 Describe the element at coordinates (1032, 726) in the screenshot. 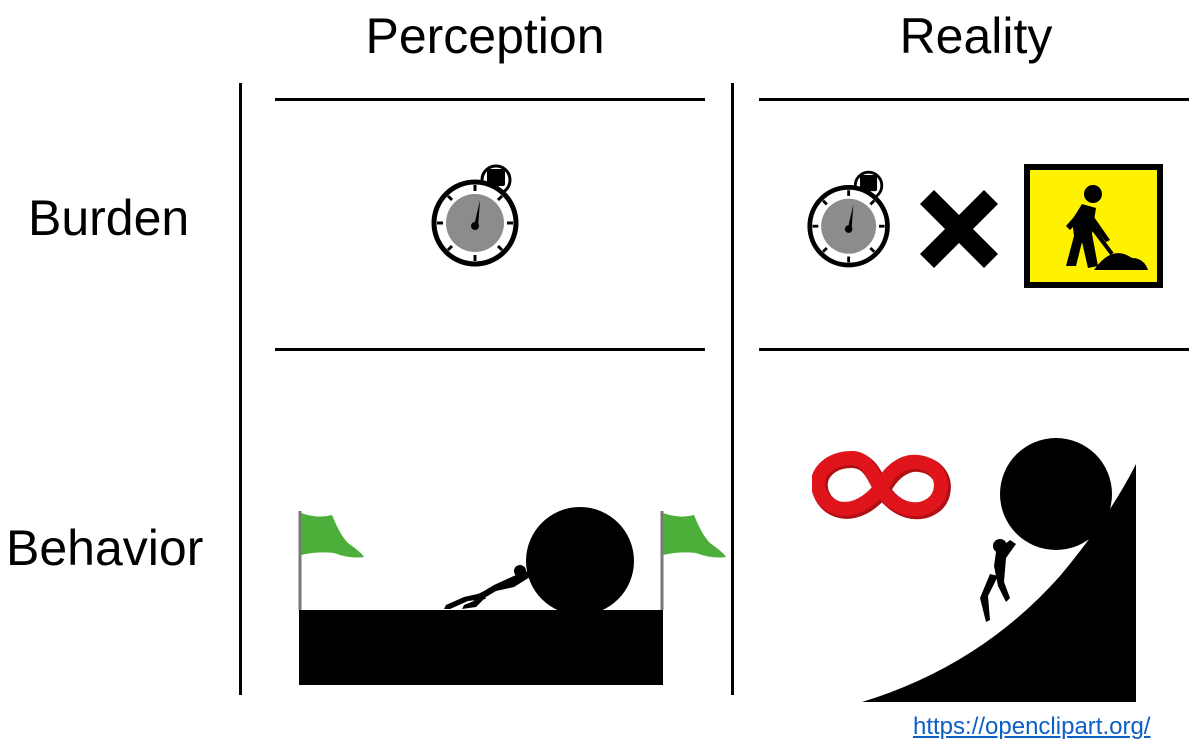

I see `source-link: https://openclipart.org/` at that location.